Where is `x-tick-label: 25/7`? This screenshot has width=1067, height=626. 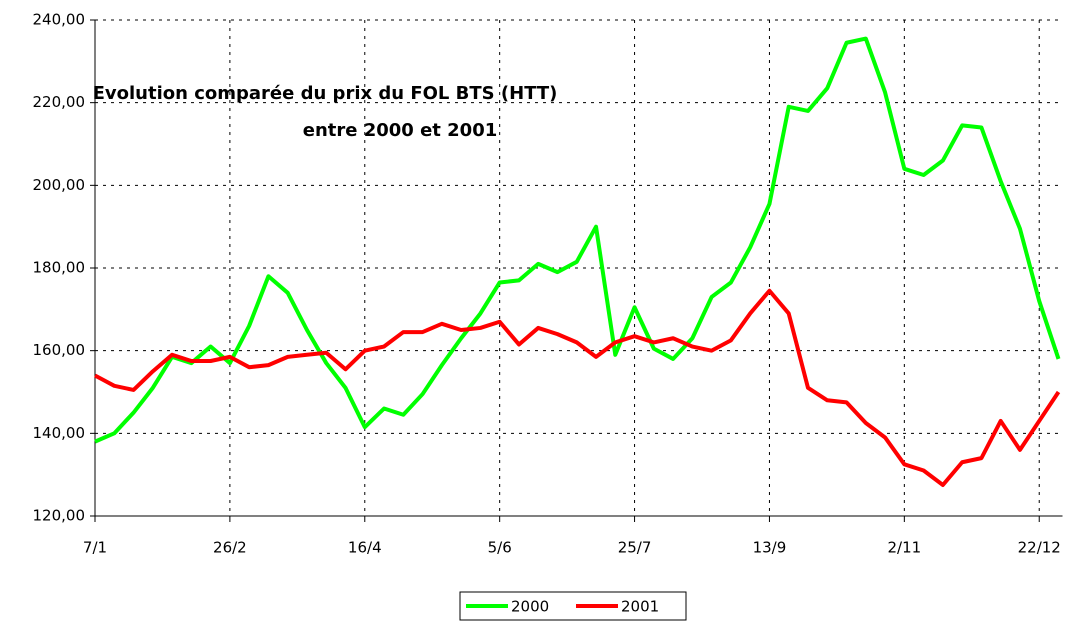
x-tick-label: 25/7 is located at coordinates (635, 548).